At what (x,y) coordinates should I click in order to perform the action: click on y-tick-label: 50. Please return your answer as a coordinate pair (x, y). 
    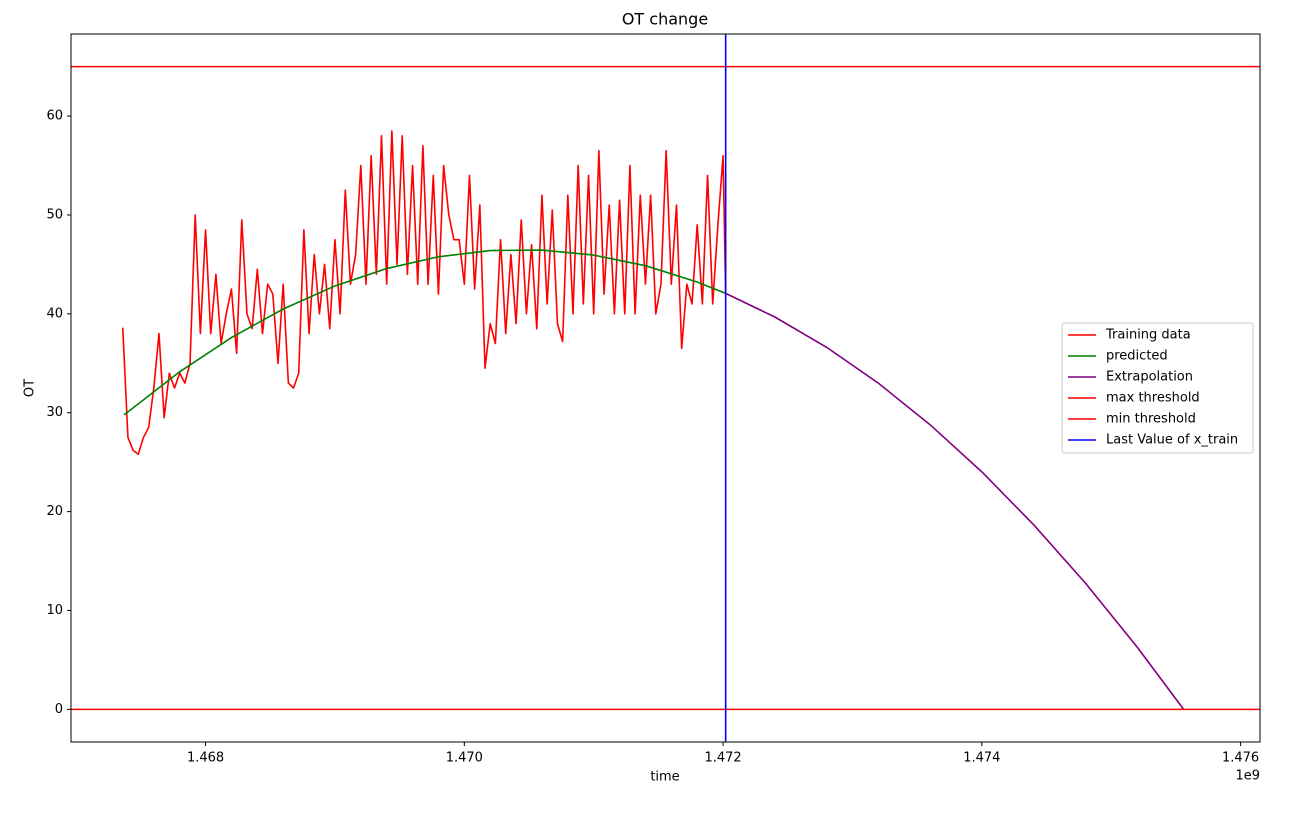
    Looking at the image, I should click on (54, 214).